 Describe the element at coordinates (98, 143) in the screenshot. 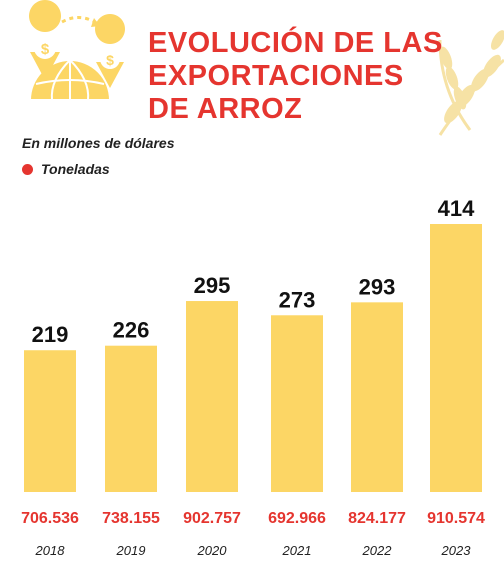

I see `chart-subtitle: En millones de dólares` at that location.